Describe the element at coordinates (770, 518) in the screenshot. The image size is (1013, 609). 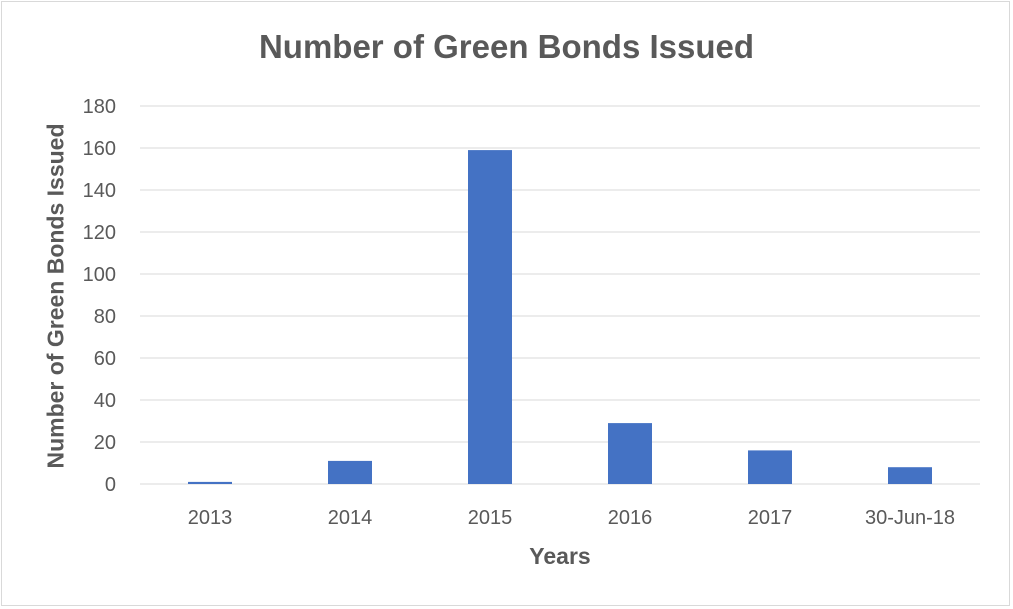
I see `x-tick-label: 2017` at that location.